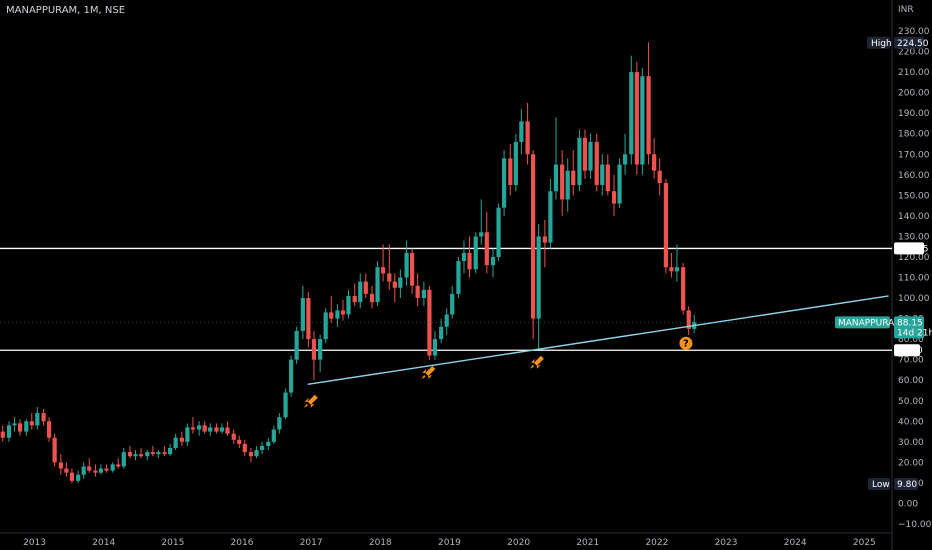  I want to click on symbol-badge-countdown: 14d 21h, so click(914, 333).